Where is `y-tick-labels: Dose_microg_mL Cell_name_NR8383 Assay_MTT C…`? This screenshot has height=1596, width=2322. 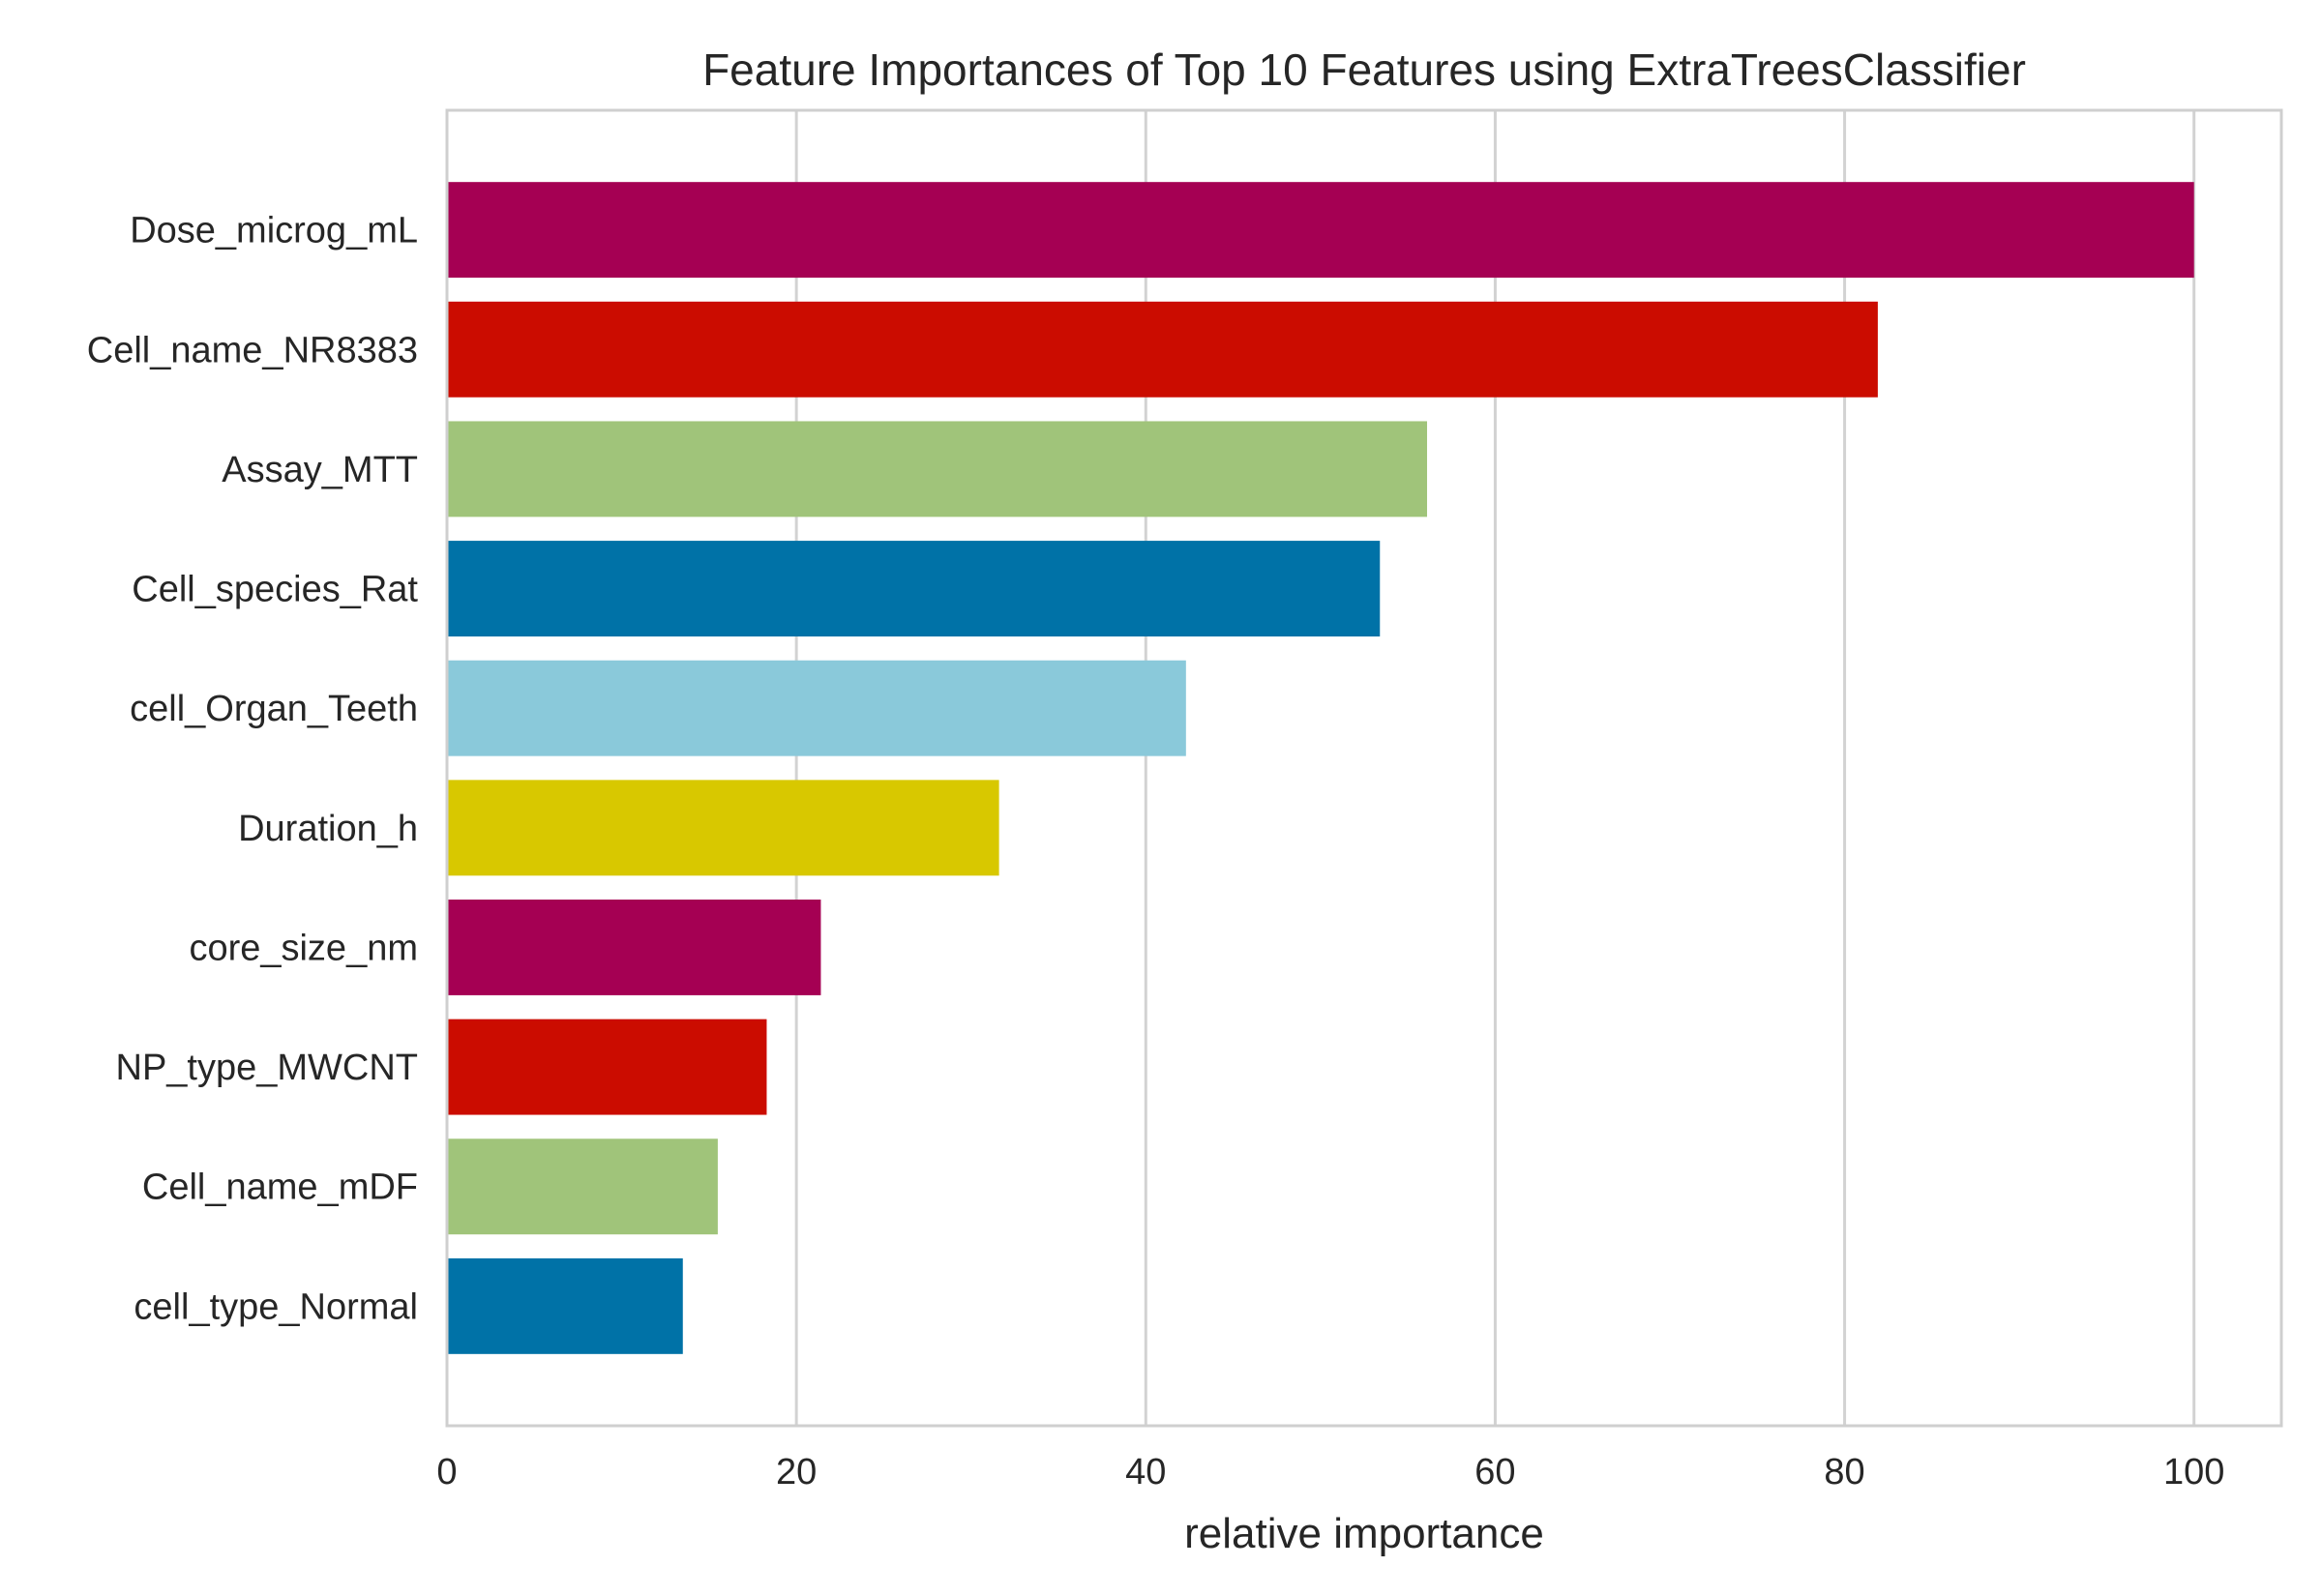
y-tick-labels: Dose_microg_mL Cell_name_NR8383 Assay_MTT C… is located at coordinates (253, 769).